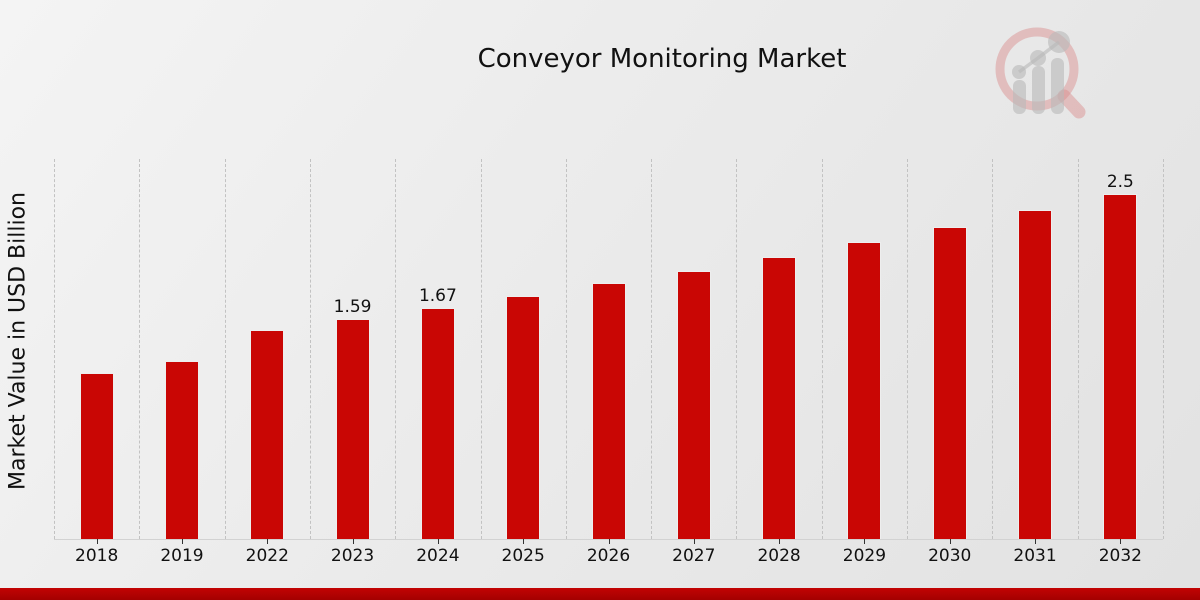 The width and height of the screenshot is (1200, 600). What do you see at coordinates (608, 411) in the screenshot?
I see `bar-2026` at bounding box center [608, 411].